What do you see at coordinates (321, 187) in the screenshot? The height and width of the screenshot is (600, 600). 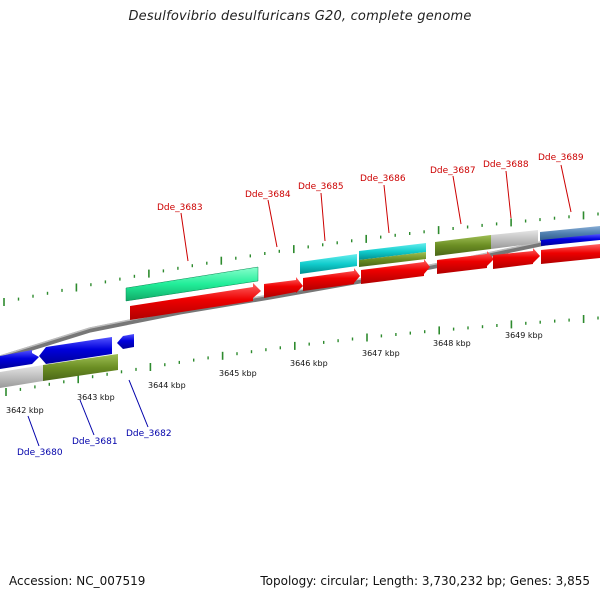 I see `gene-label: Dde_3685` at bounding box center [321, 187].